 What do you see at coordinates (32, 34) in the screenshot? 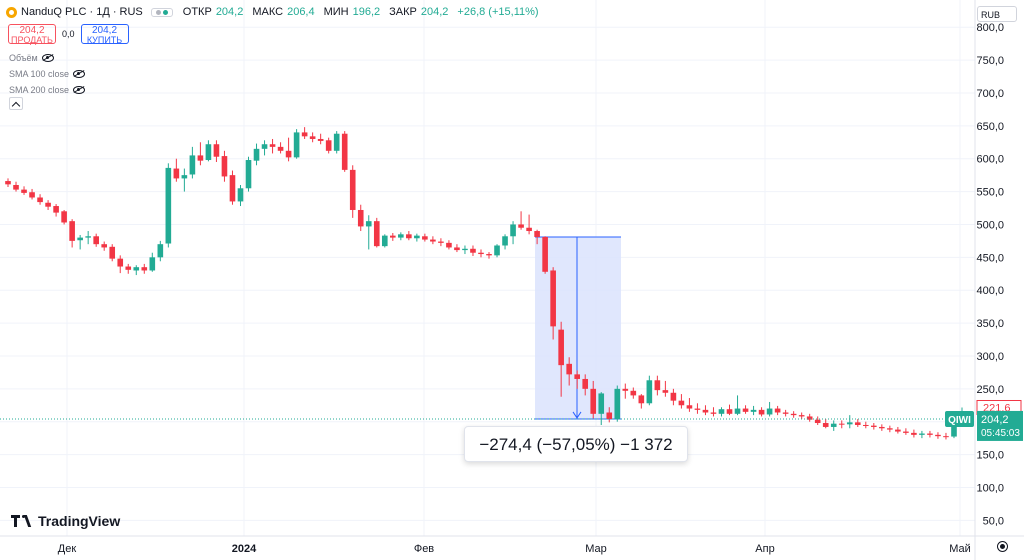
I see `sell-button: 204,2 ПРОДАТЬ` at bounding box center [32, 34].